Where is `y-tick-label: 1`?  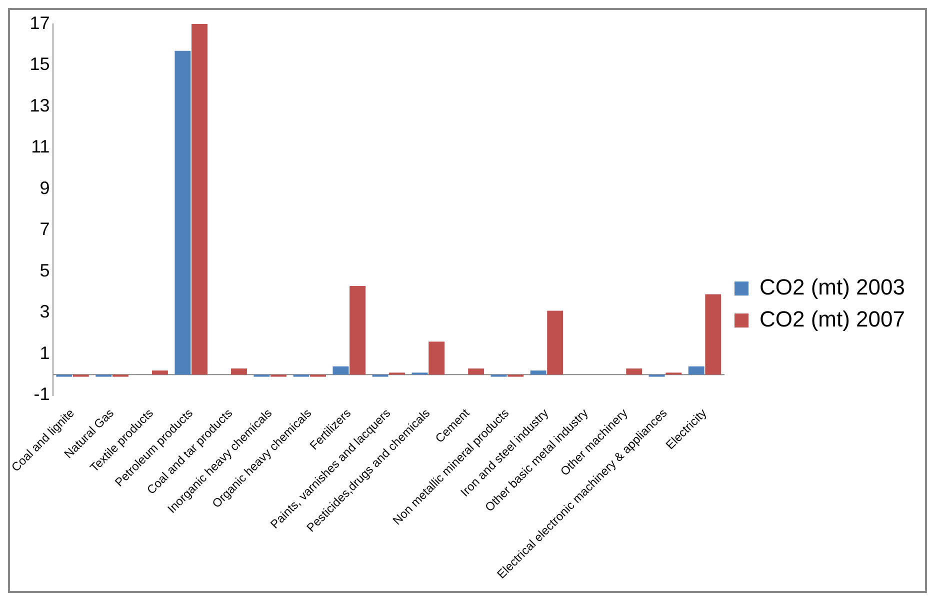
y-tick-label: 1 is located at coordinates (45, 352).